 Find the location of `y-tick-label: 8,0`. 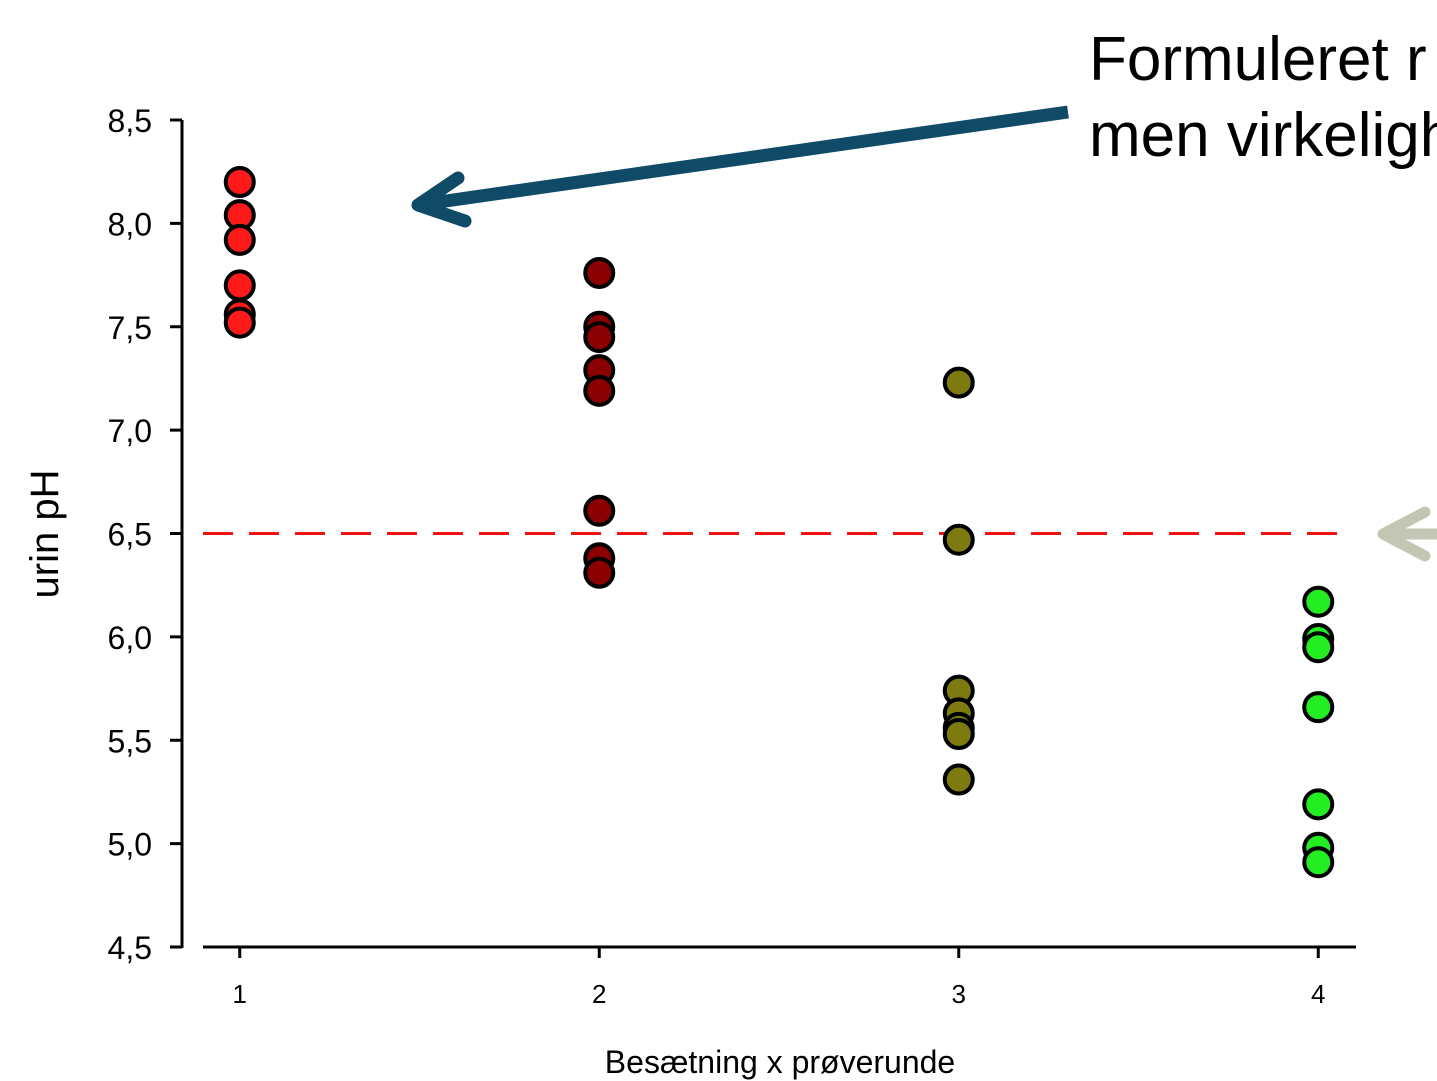

y-tick-label: 8,0 is located at coordinates (130, 224).